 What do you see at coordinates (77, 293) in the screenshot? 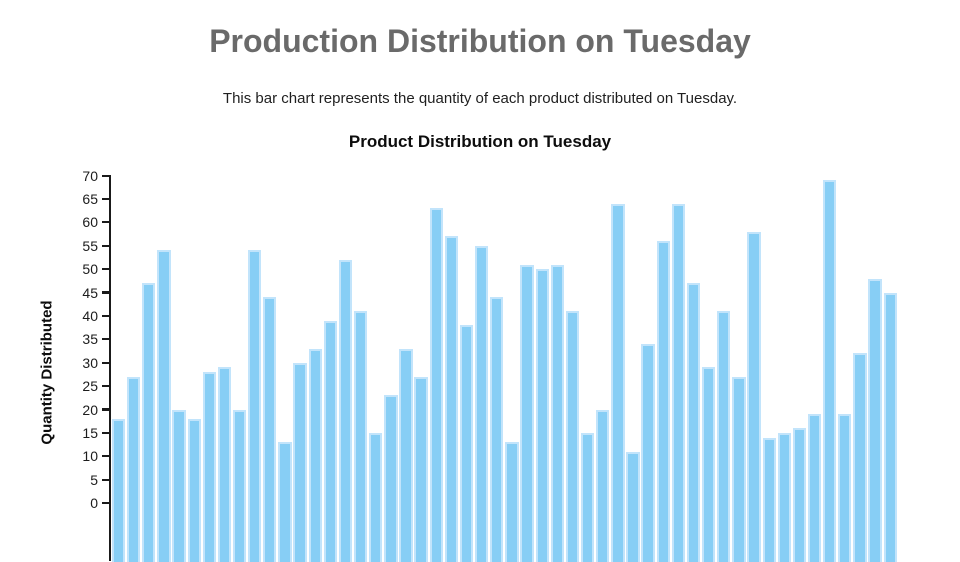
I see `y-tick-label: 45` at bounding box center [77, 293].